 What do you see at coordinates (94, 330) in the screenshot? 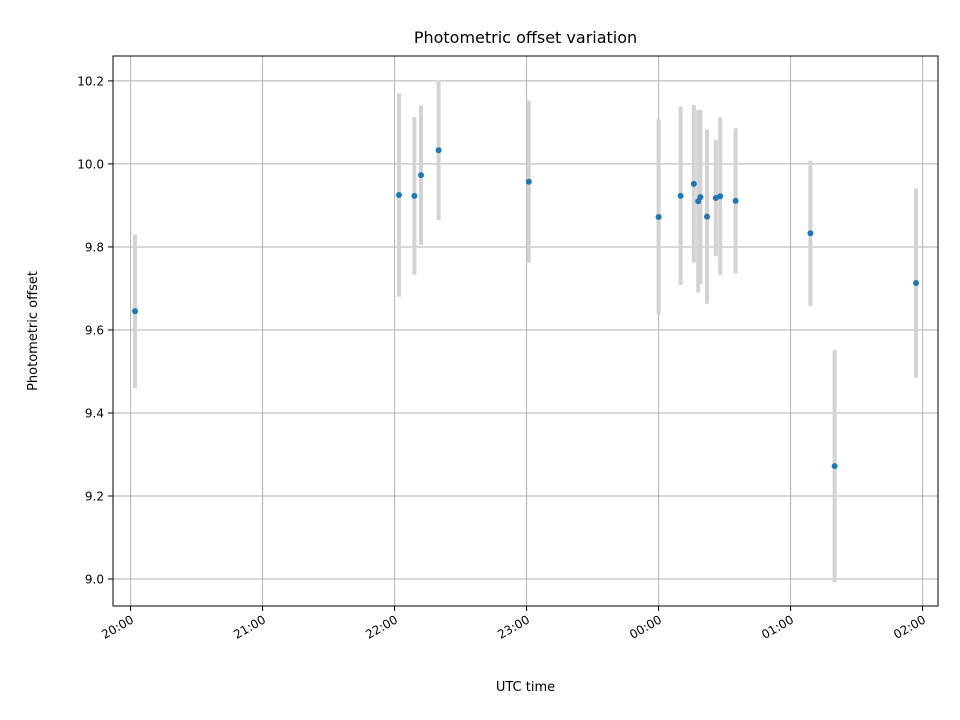
I see `y-tick-label: 9.6` at bounding box center [94, 330].